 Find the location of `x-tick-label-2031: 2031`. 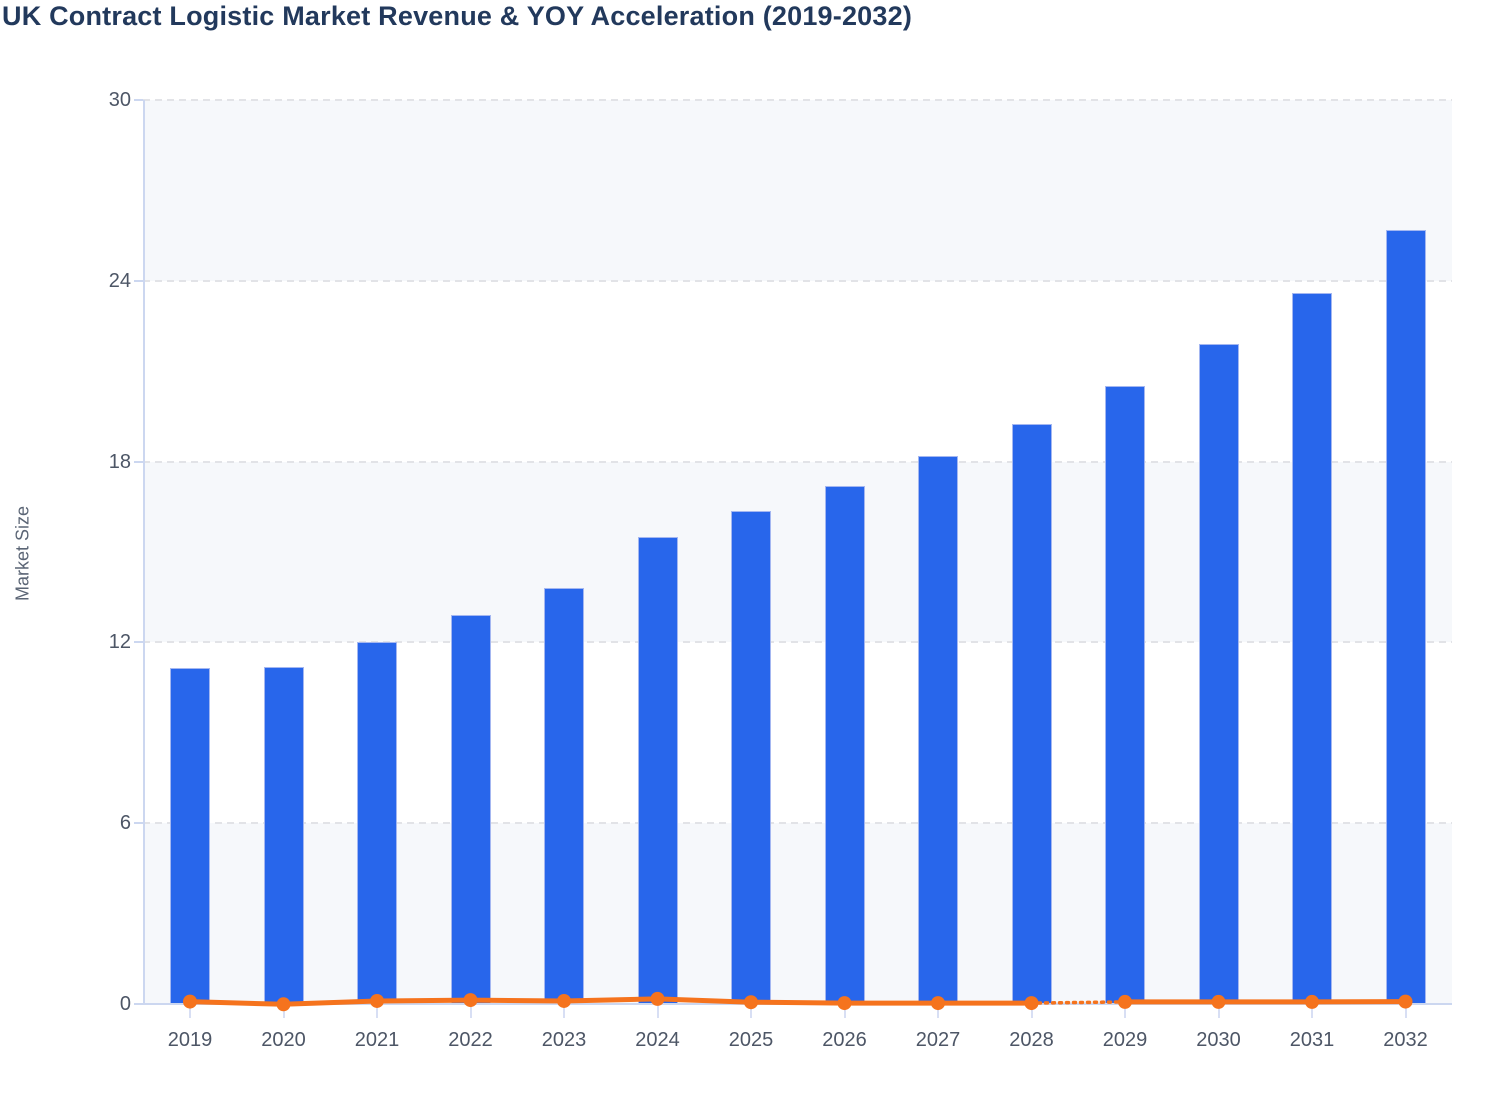

x-tick-label-2031: 2031 is located at coordinates (1312, 1040).